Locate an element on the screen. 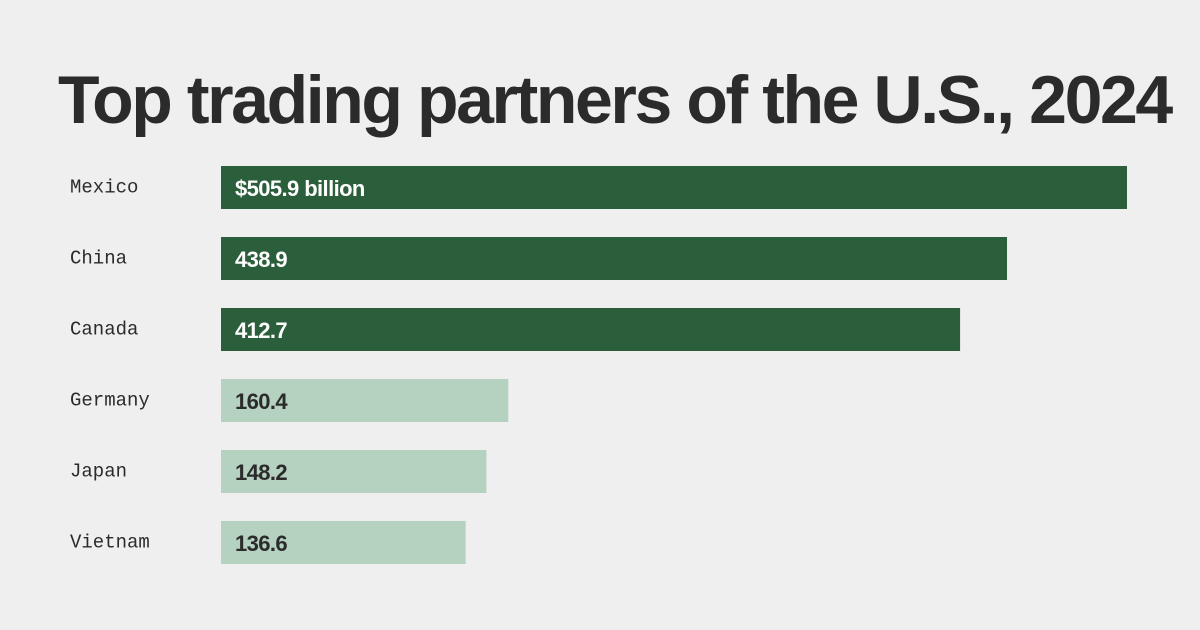  bar-row-mexico: Mexico $505.9 billion is located at coordinates (598, 187).